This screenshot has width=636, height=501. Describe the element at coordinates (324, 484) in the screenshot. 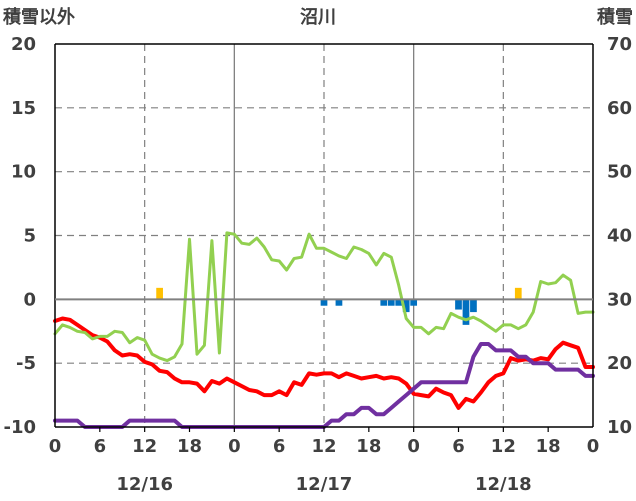

I see `date-label: 12/17` at that location.